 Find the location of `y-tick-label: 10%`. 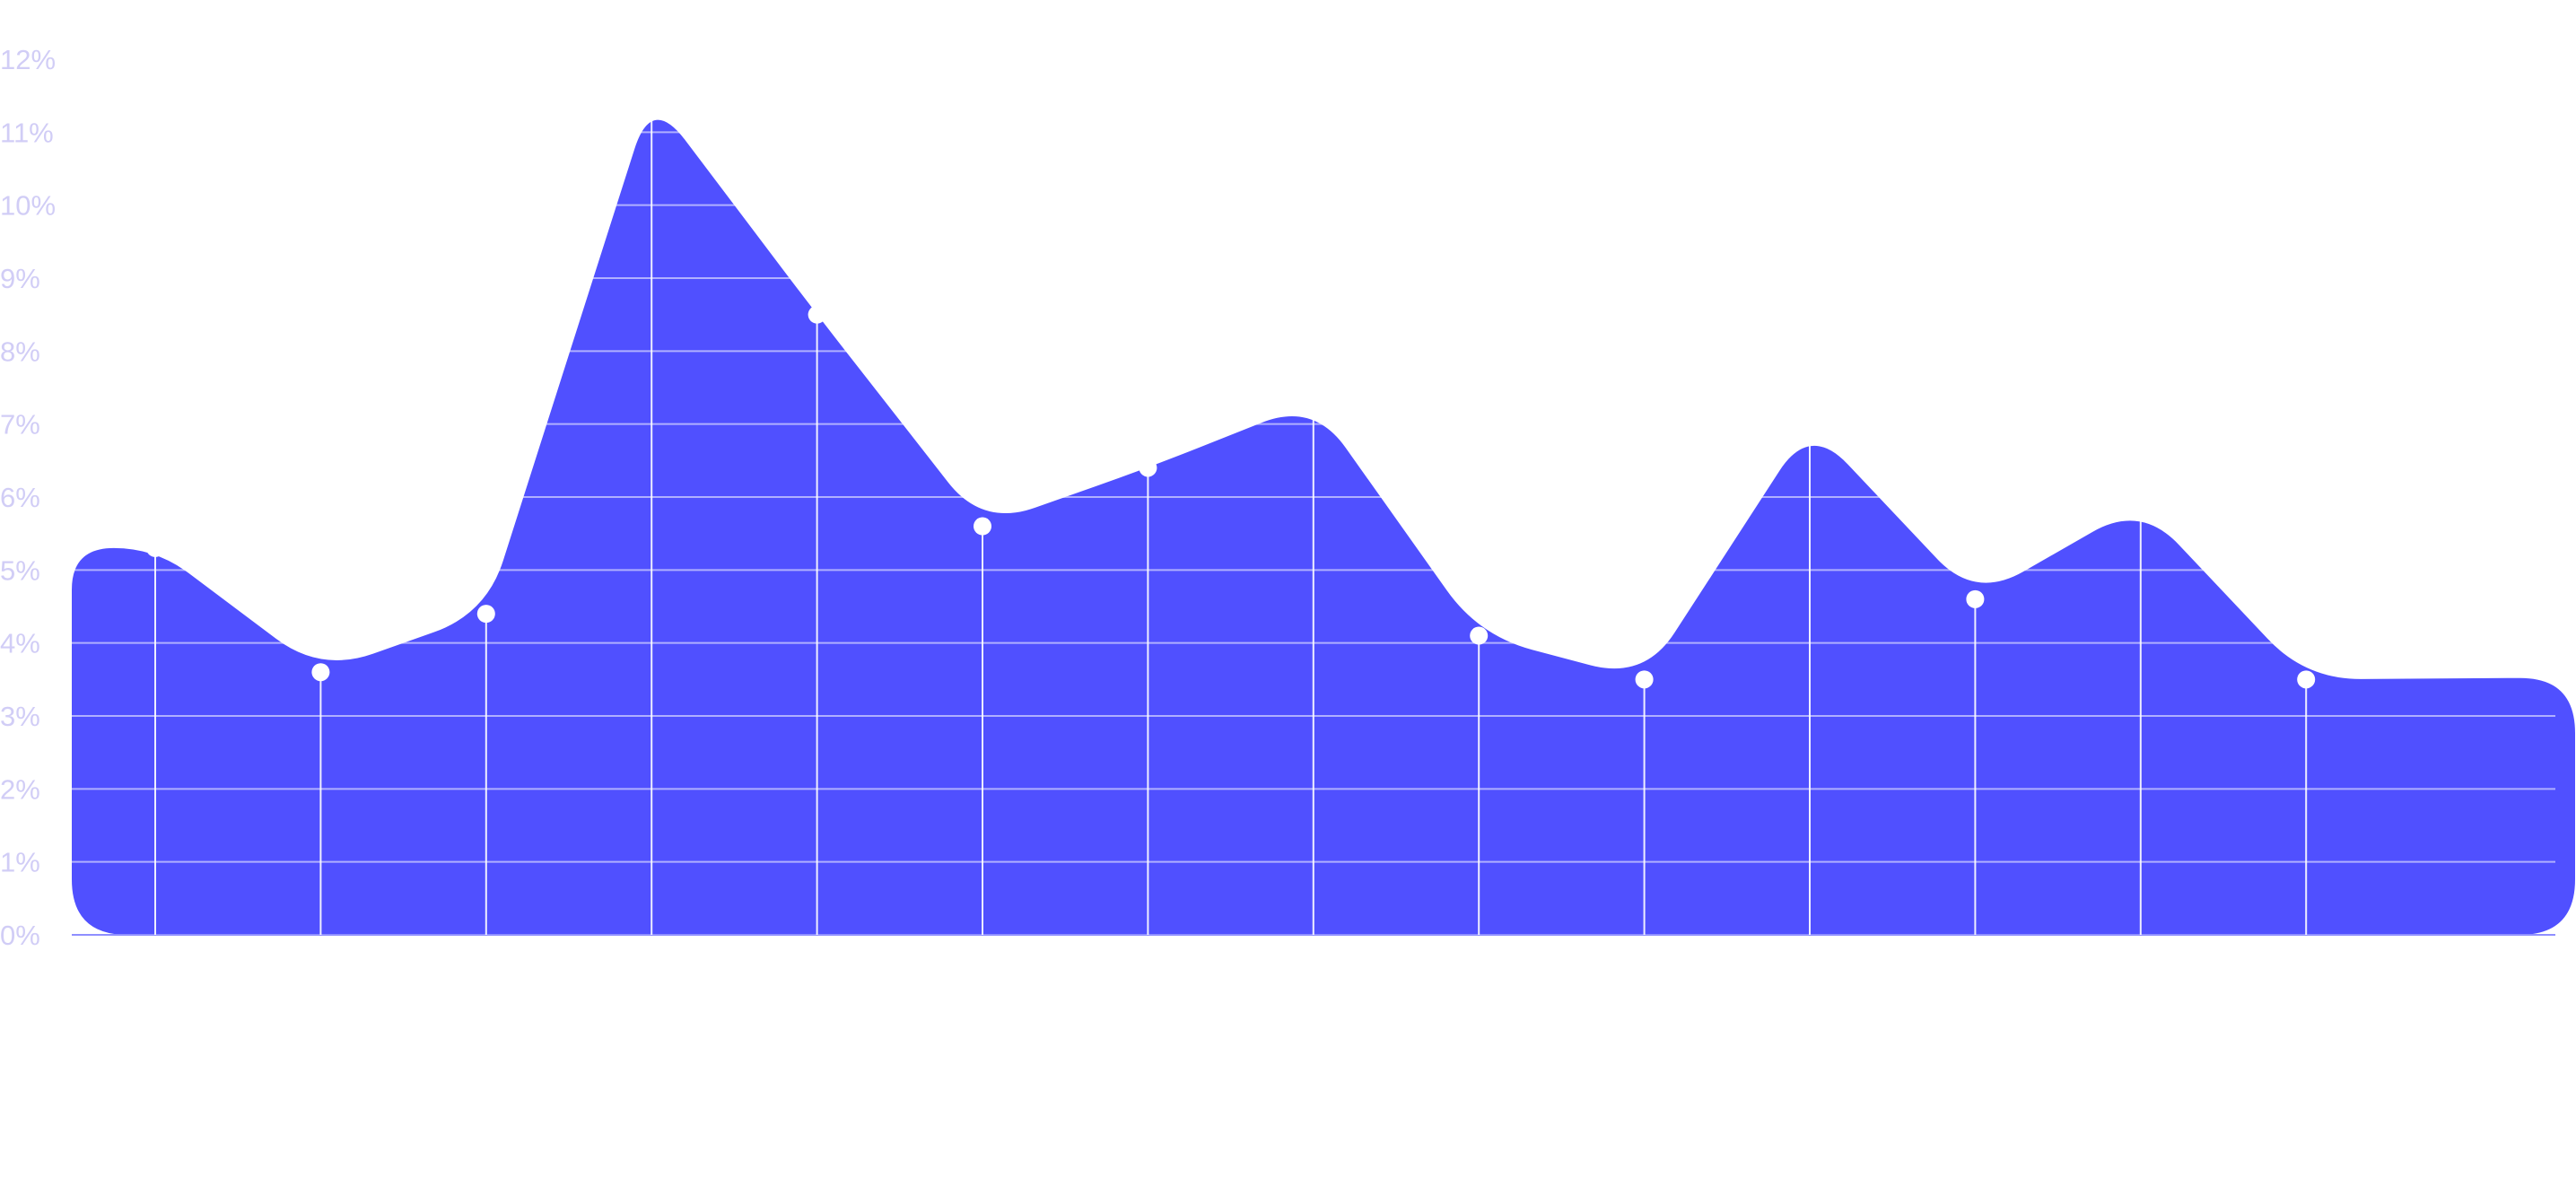

y-tick-label: 10% is located at coordinates (28, 206).